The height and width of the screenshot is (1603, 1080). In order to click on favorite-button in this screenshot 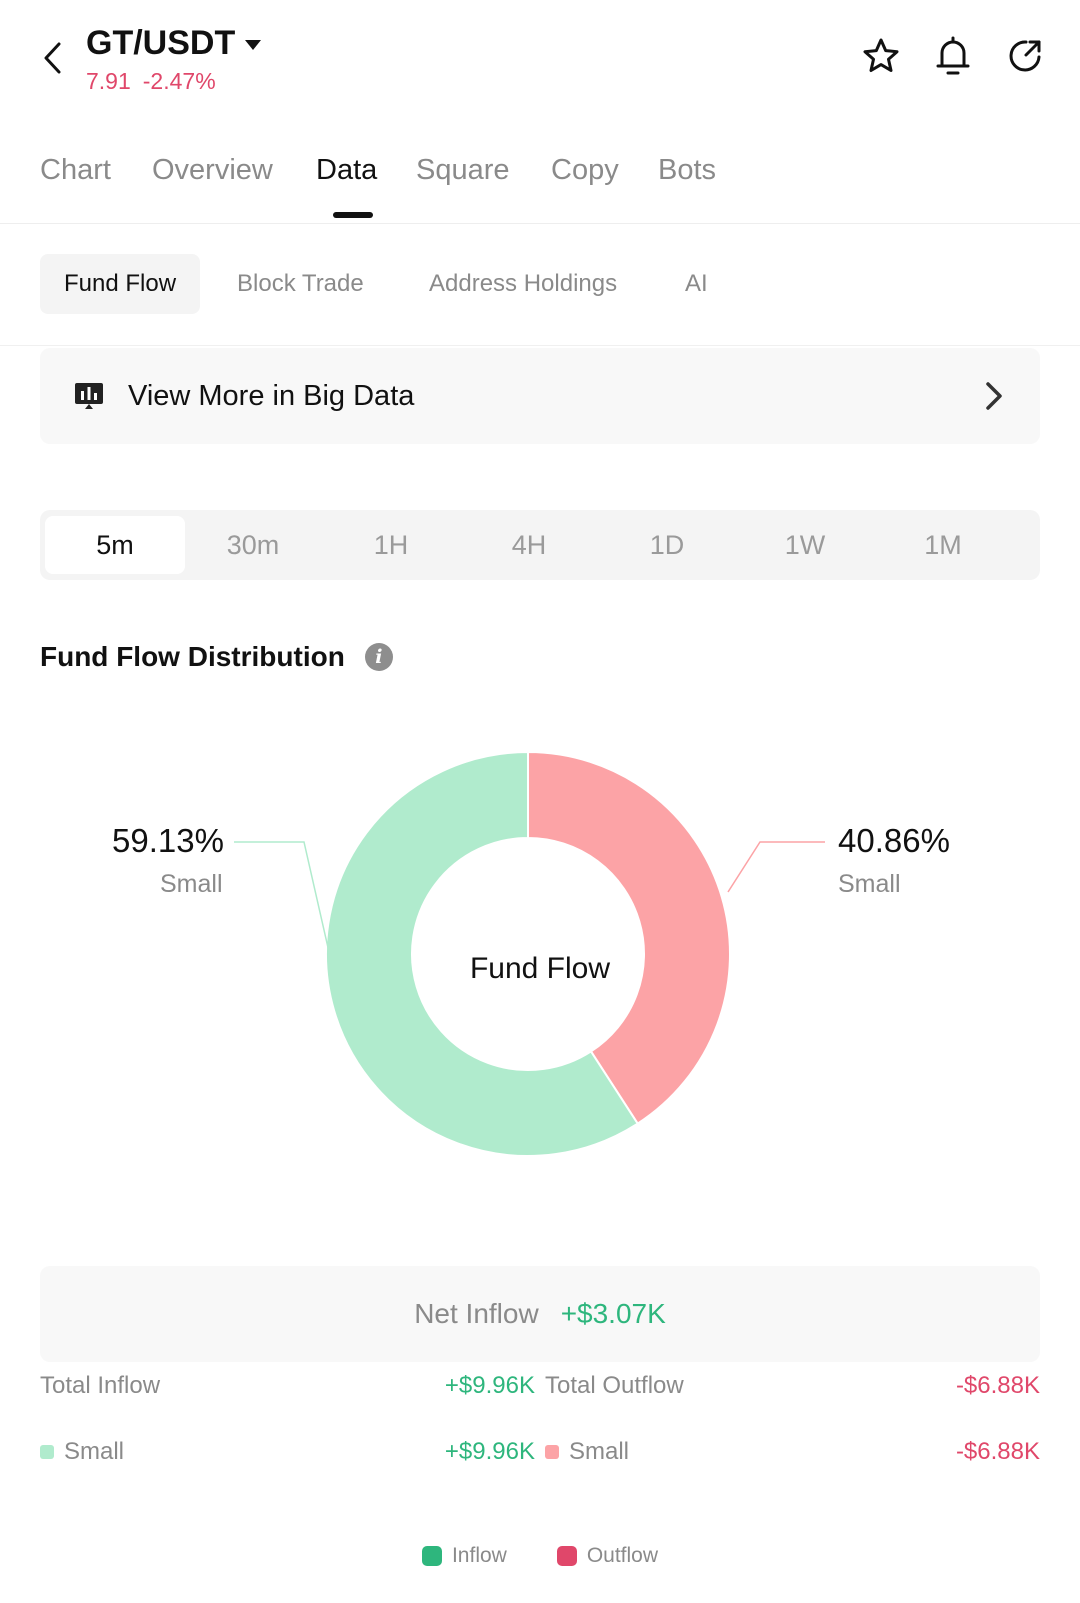, I will do `click(881, 56)`.